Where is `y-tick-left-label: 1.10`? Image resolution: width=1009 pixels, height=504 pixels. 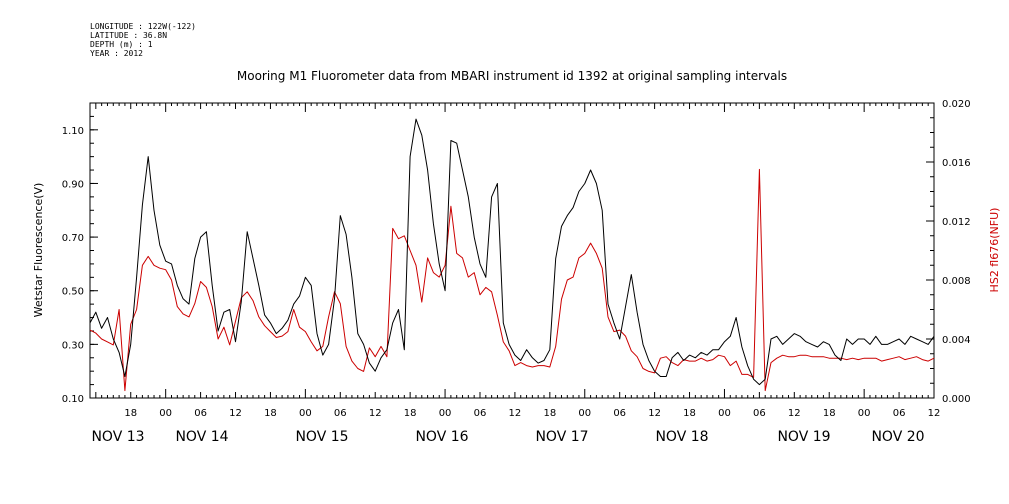 y-tick-left-label: 1.10 is located at coordinates (73, 131).